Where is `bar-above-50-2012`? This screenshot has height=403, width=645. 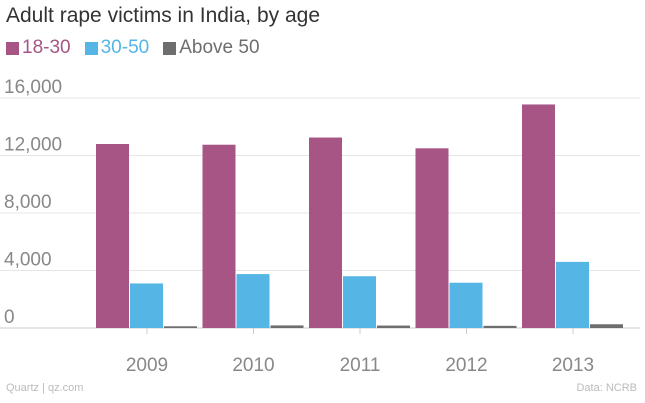
bar-above-50-2012 is located at coordinates (500, 326).